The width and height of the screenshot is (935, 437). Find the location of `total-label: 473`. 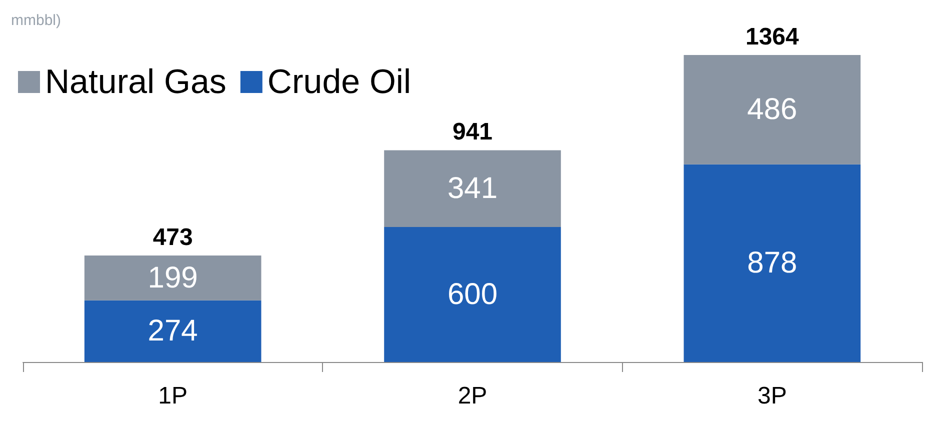

total-label: 473 is located at coordinates (172, 238).